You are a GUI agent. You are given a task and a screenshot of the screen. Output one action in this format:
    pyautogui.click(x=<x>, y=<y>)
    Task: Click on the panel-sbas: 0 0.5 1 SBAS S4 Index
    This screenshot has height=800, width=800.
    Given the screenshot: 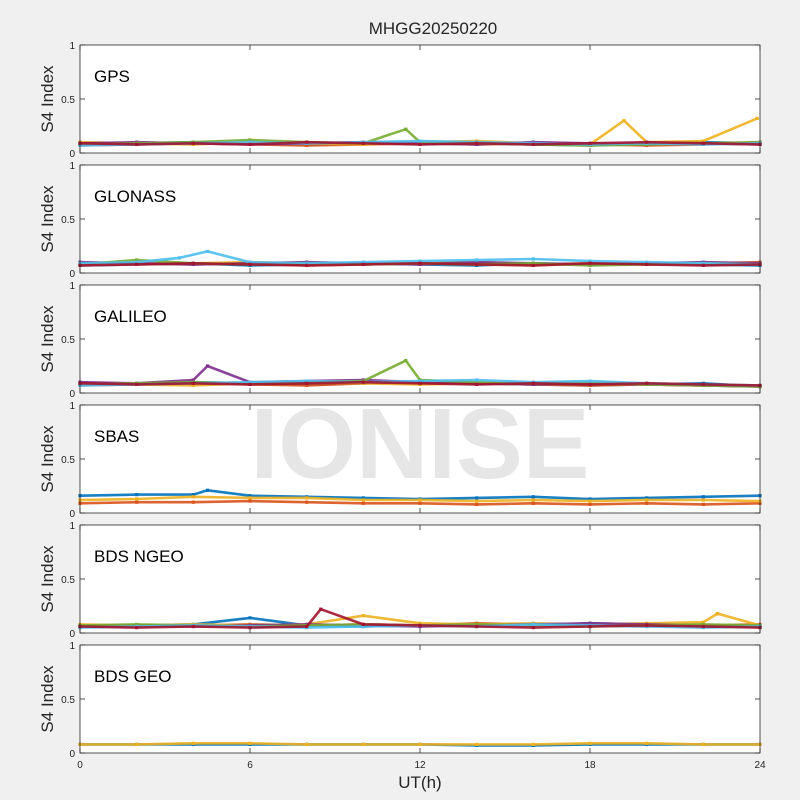 What is the action you would take?
    pyautogui.click(x=400, y=460)
    